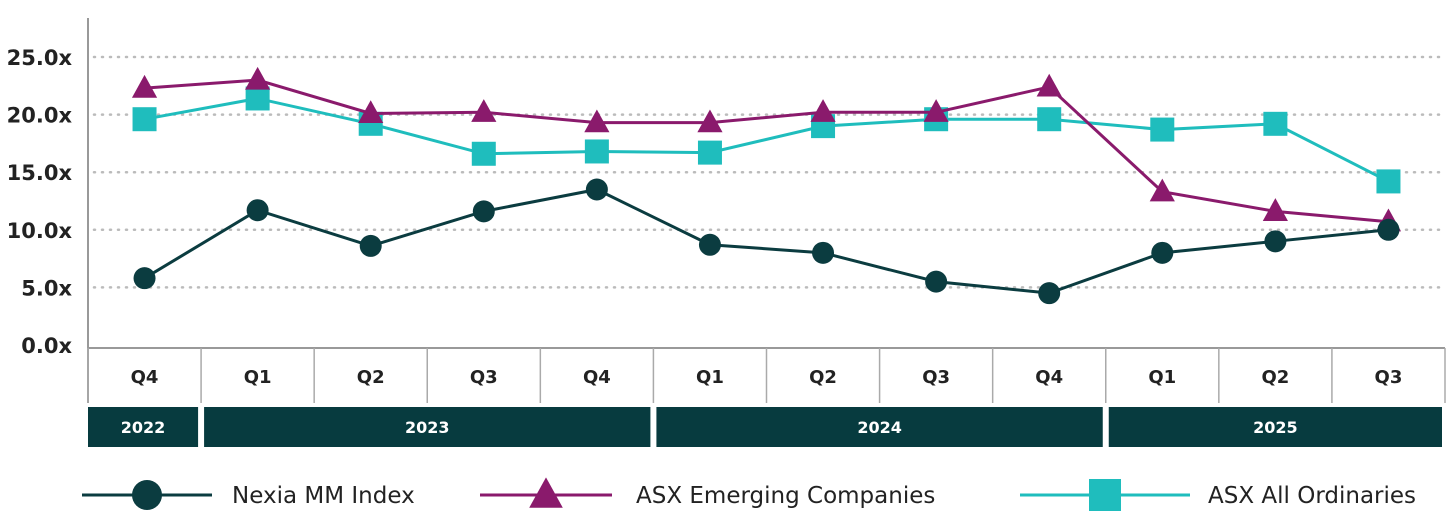  Describe the element at coordinates (46, 346) in the screenshot. I see `y-tick-label: 0.0x` at that location.